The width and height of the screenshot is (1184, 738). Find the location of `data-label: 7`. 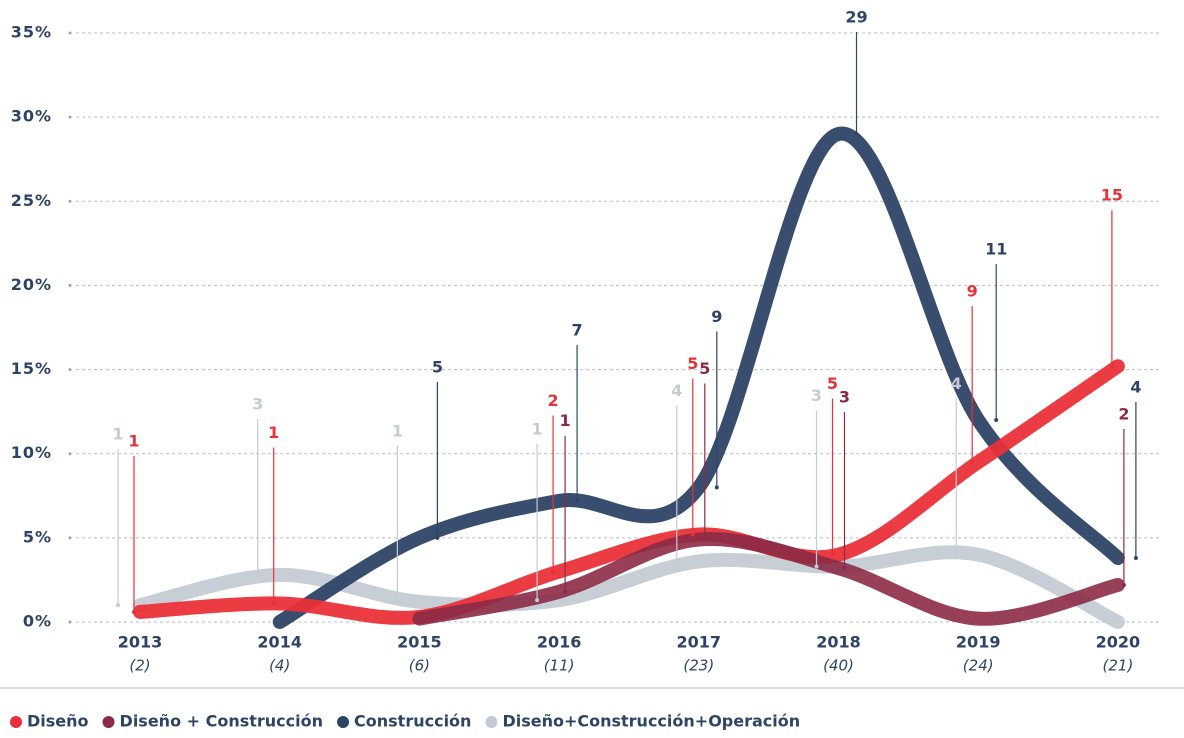

data-label: 7 is located at coordinates (577, 329).